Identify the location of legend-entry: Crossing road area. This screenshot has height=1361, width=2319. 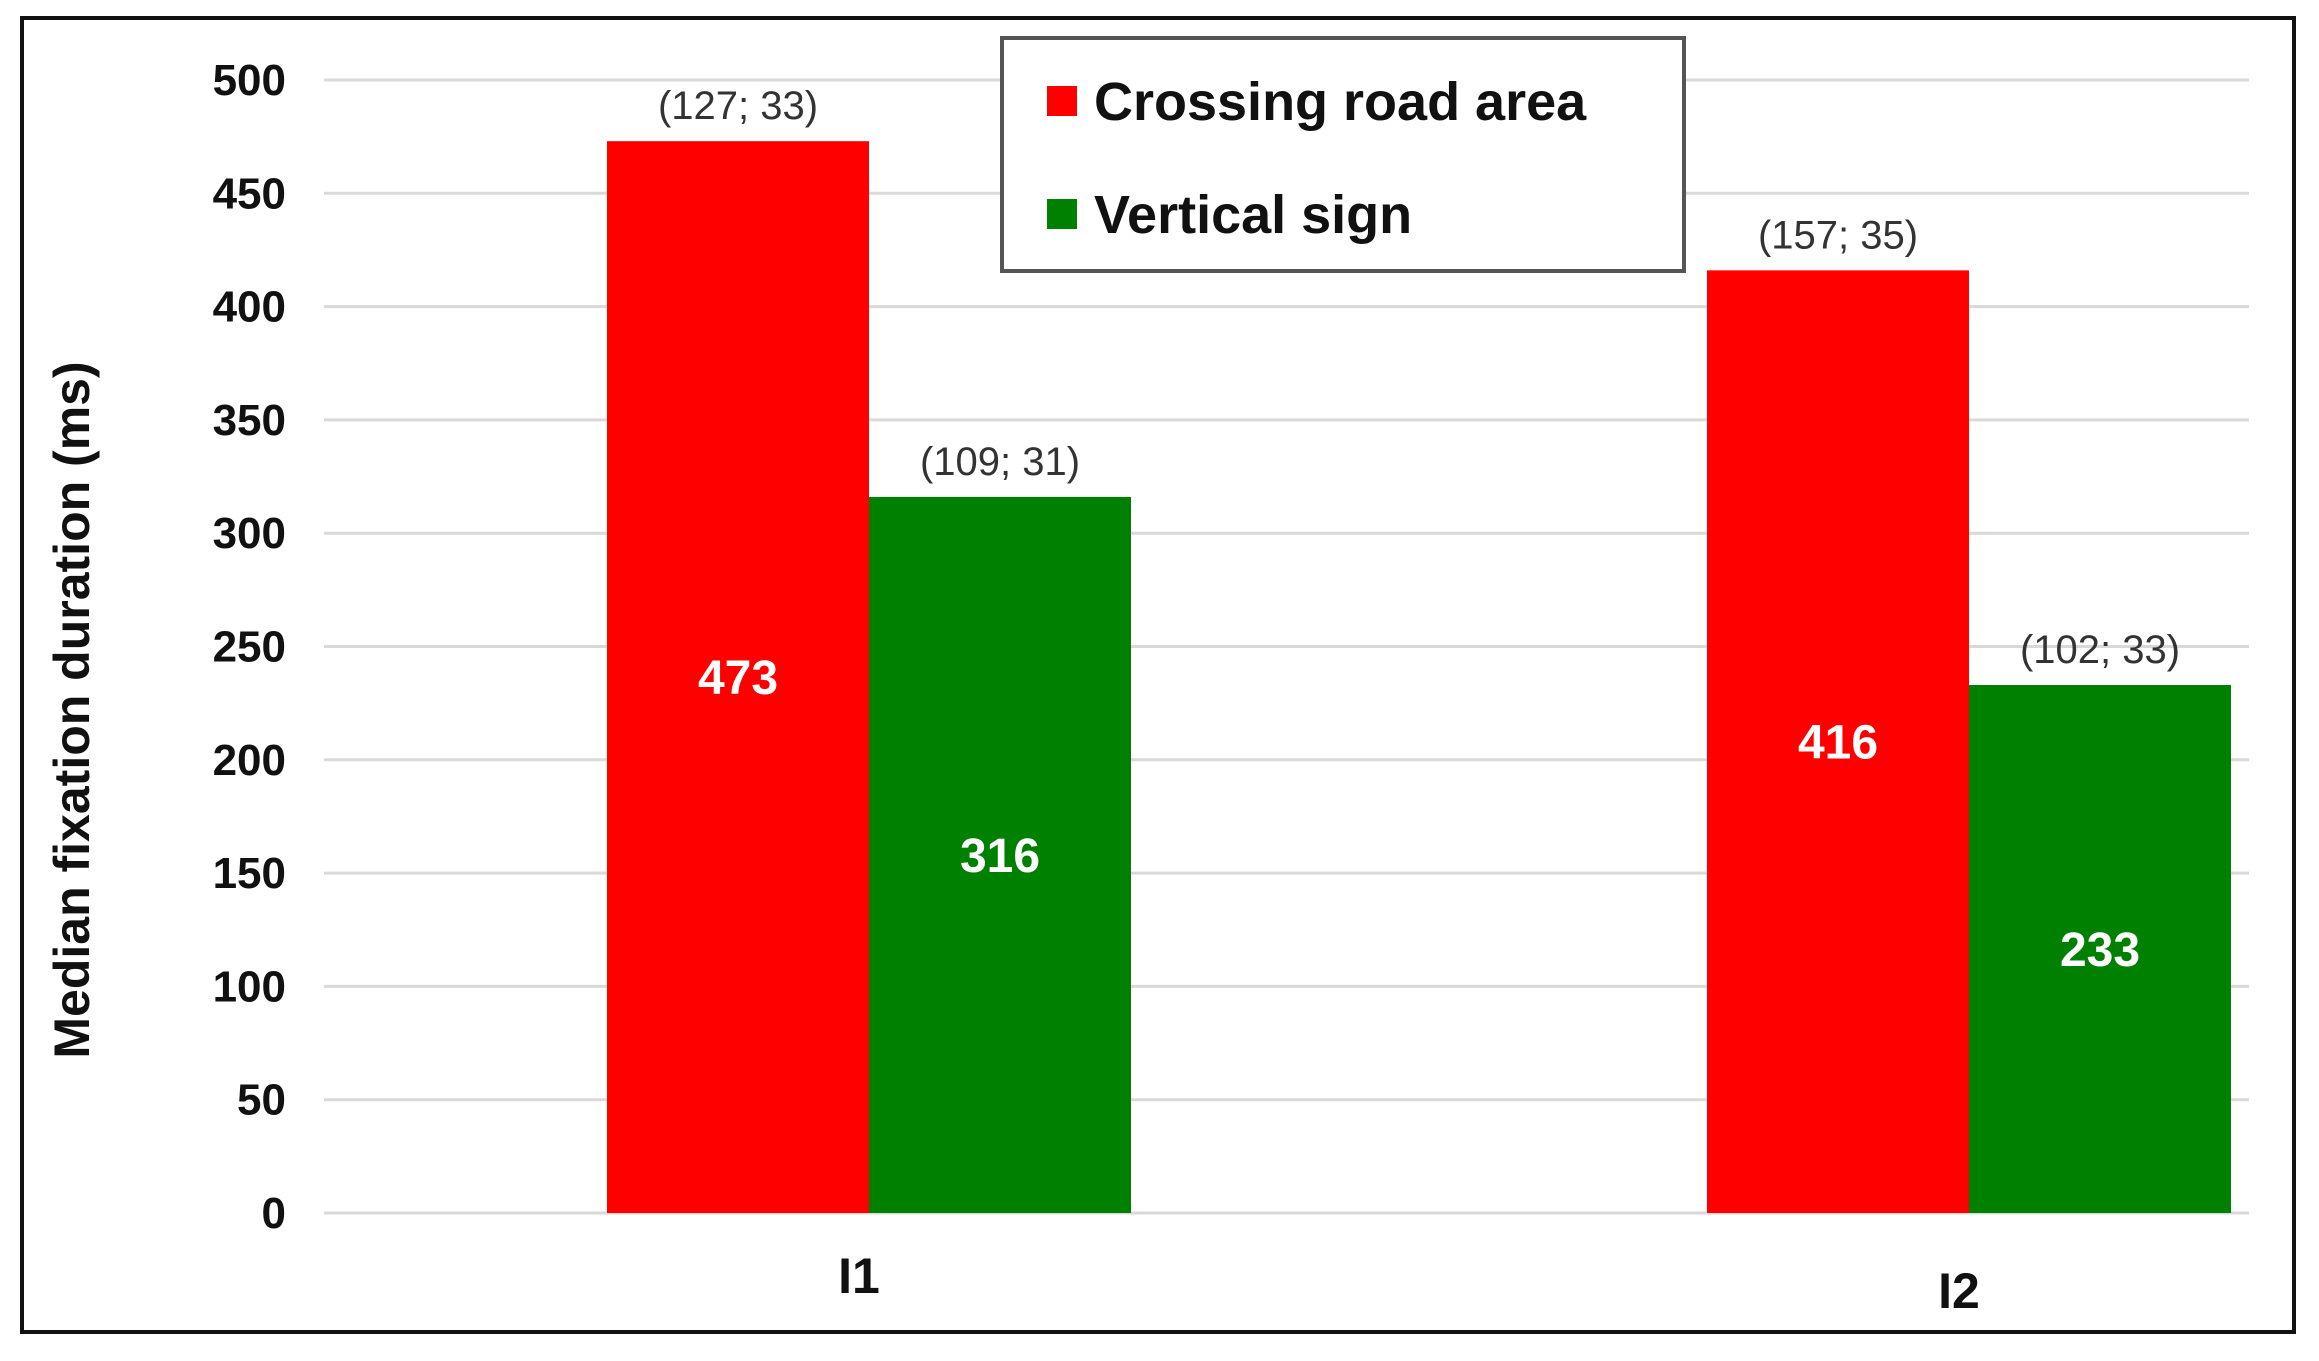
(1340, 102).